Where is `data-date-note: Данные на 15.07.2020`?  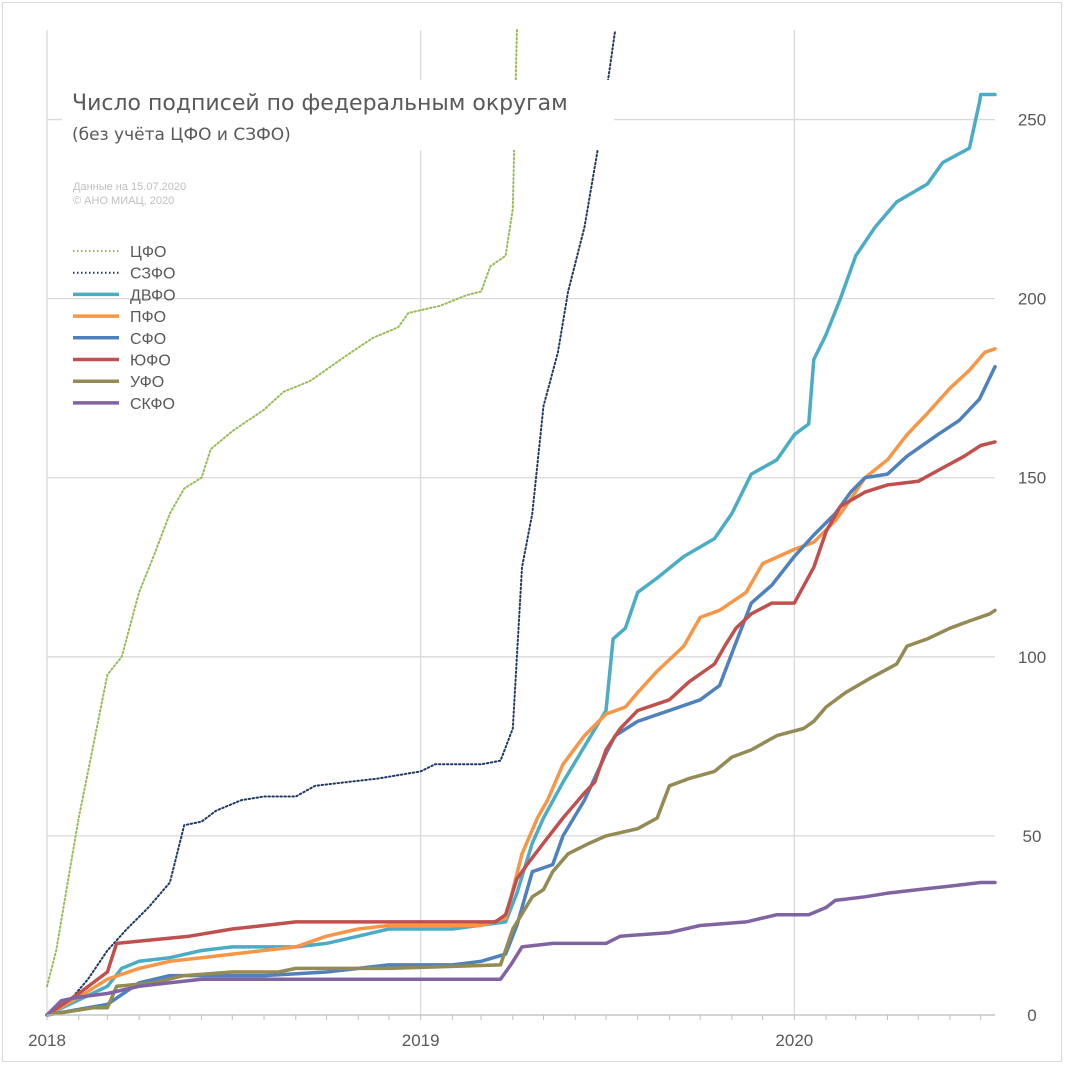
data-date-note: Данные на 15.07.2020 is located at coordinates (129, 187).